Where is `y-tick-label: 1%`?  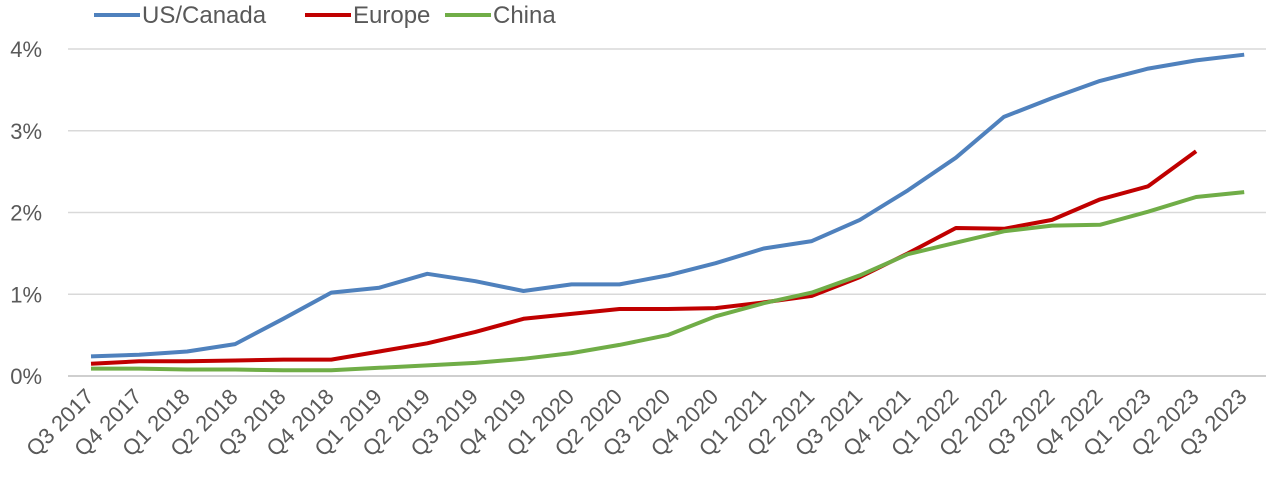
y-tick-label: 1% is located at coordinates (26, 294).